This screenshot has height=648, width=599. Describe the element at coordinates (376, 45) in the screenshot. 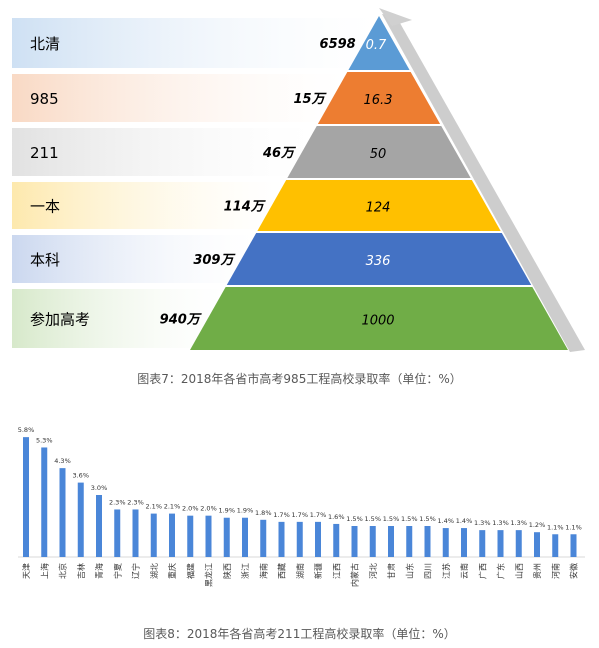

I see `pyramid-value: 0.7` at that location.